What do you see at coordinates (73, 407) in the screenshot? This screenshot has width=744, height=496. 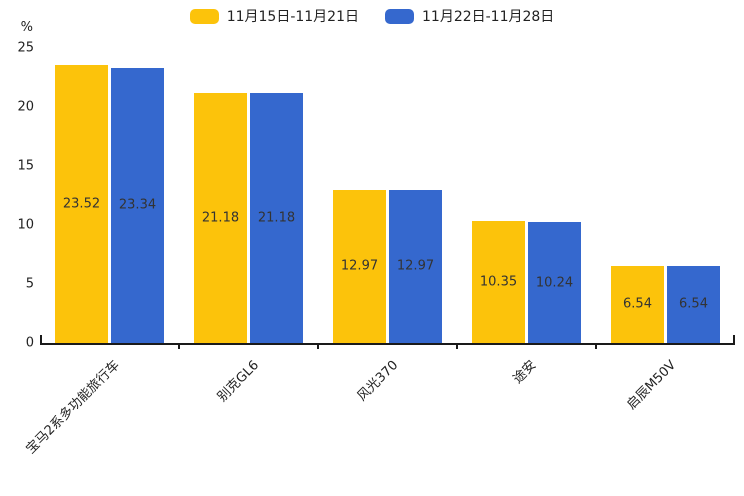 I see `x-category-label: 宝马2系多功能旅行车` at bounding box center [73, 407].